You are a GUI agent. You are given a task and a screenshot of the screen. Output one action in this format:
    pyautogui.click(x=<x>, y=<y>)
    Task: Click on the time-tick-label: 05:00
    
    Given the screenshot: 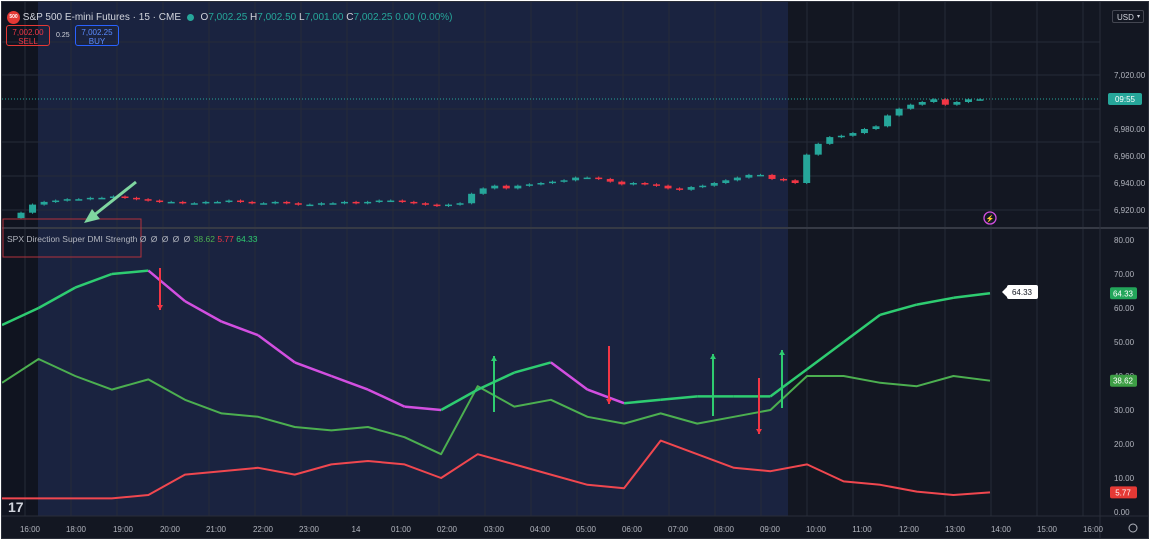 What is the action you would take?
    pyautogui.click(x=586, y=529)
    